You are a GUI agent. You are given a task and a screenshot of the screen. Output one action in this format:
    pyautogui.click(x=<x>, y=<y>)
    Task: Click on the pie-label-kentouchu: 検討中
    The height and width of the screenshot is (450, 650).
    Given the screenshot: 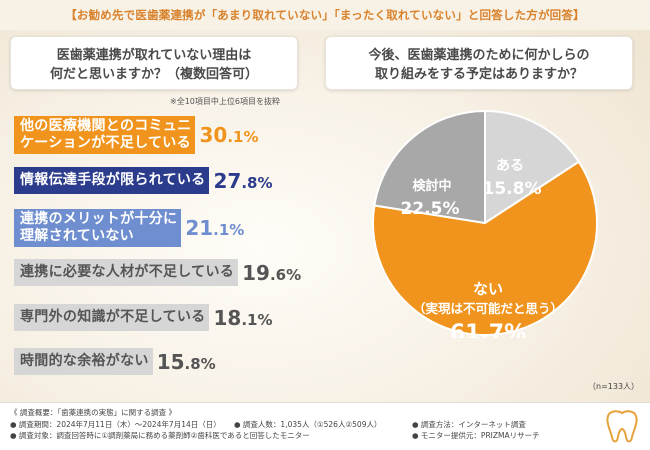 What is the action you would take?
    pyautogui.click(x=431, y=186)
    